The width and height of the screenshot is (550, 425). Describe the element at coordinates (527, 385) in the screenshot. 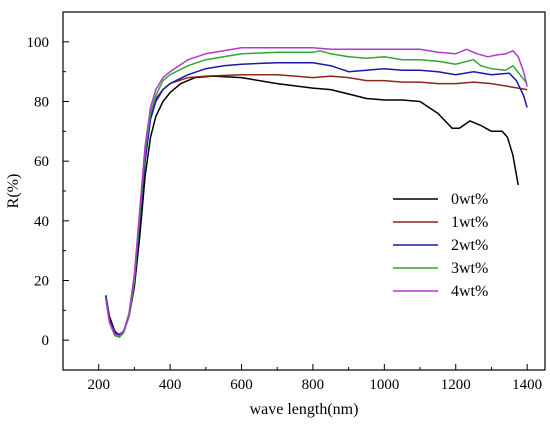

I see `x-tick-label: 1400` at that location.